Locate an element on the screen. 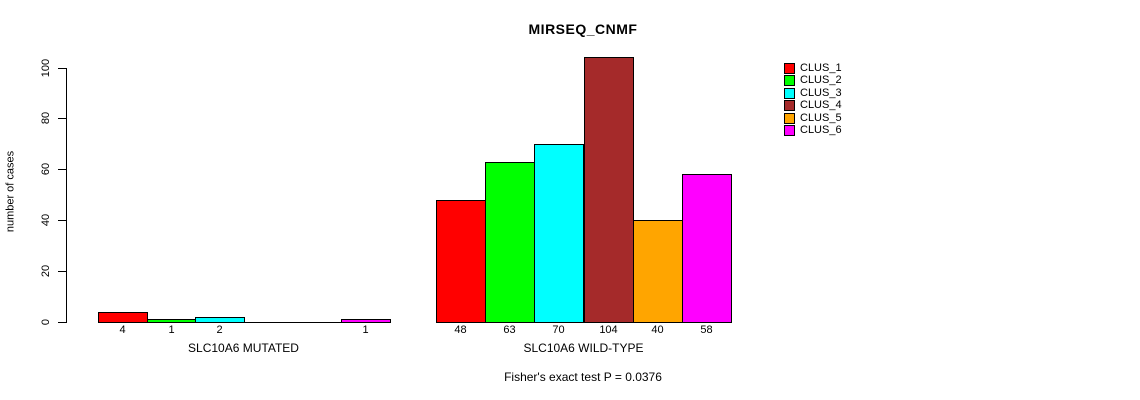 The width and height of the screenshot is (1140, 400). legend-item: CLUS_3 is located at coordinates (813, 93).